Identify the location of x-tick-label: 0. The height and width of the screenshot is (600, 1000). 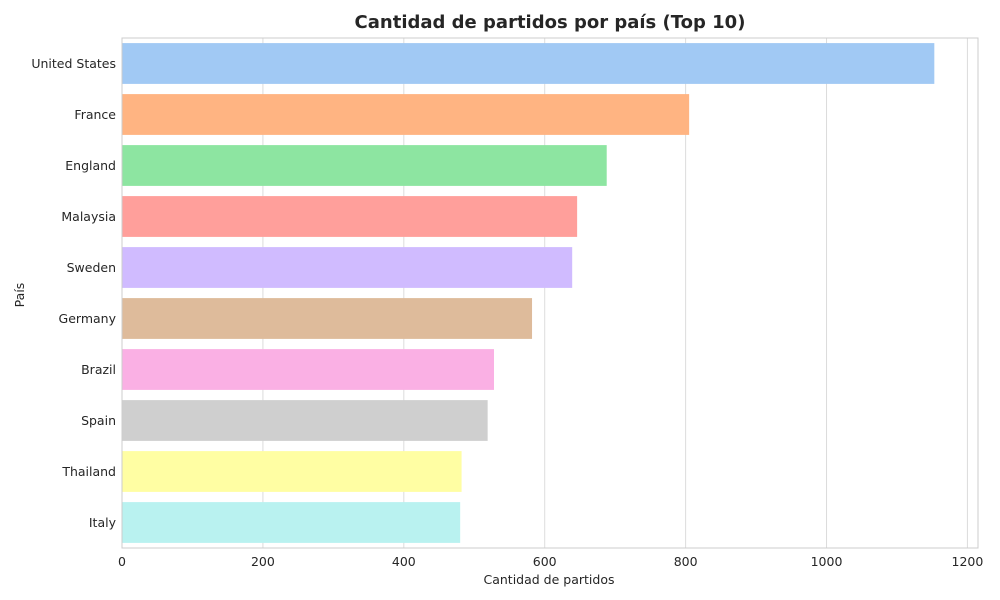
(122, 561).